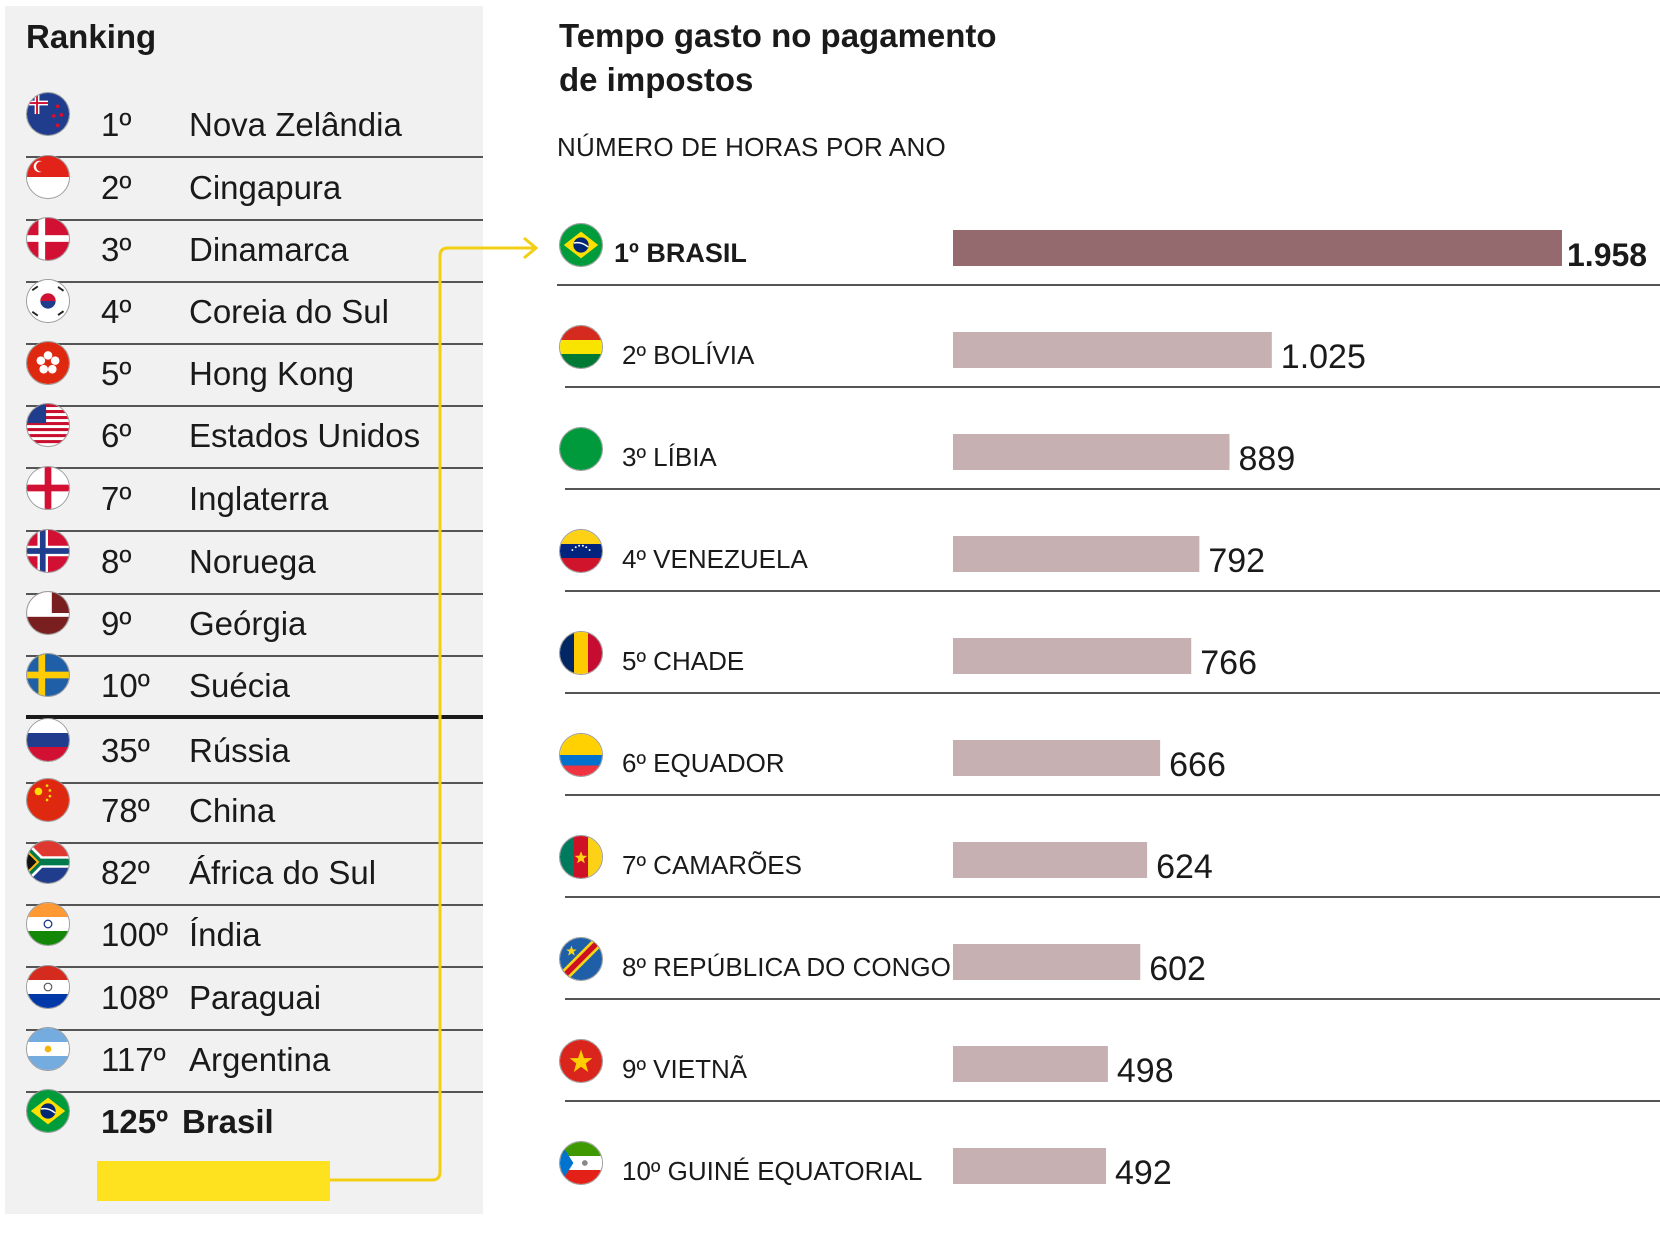  I want to click on value-label: 602, so click(1177, 969).